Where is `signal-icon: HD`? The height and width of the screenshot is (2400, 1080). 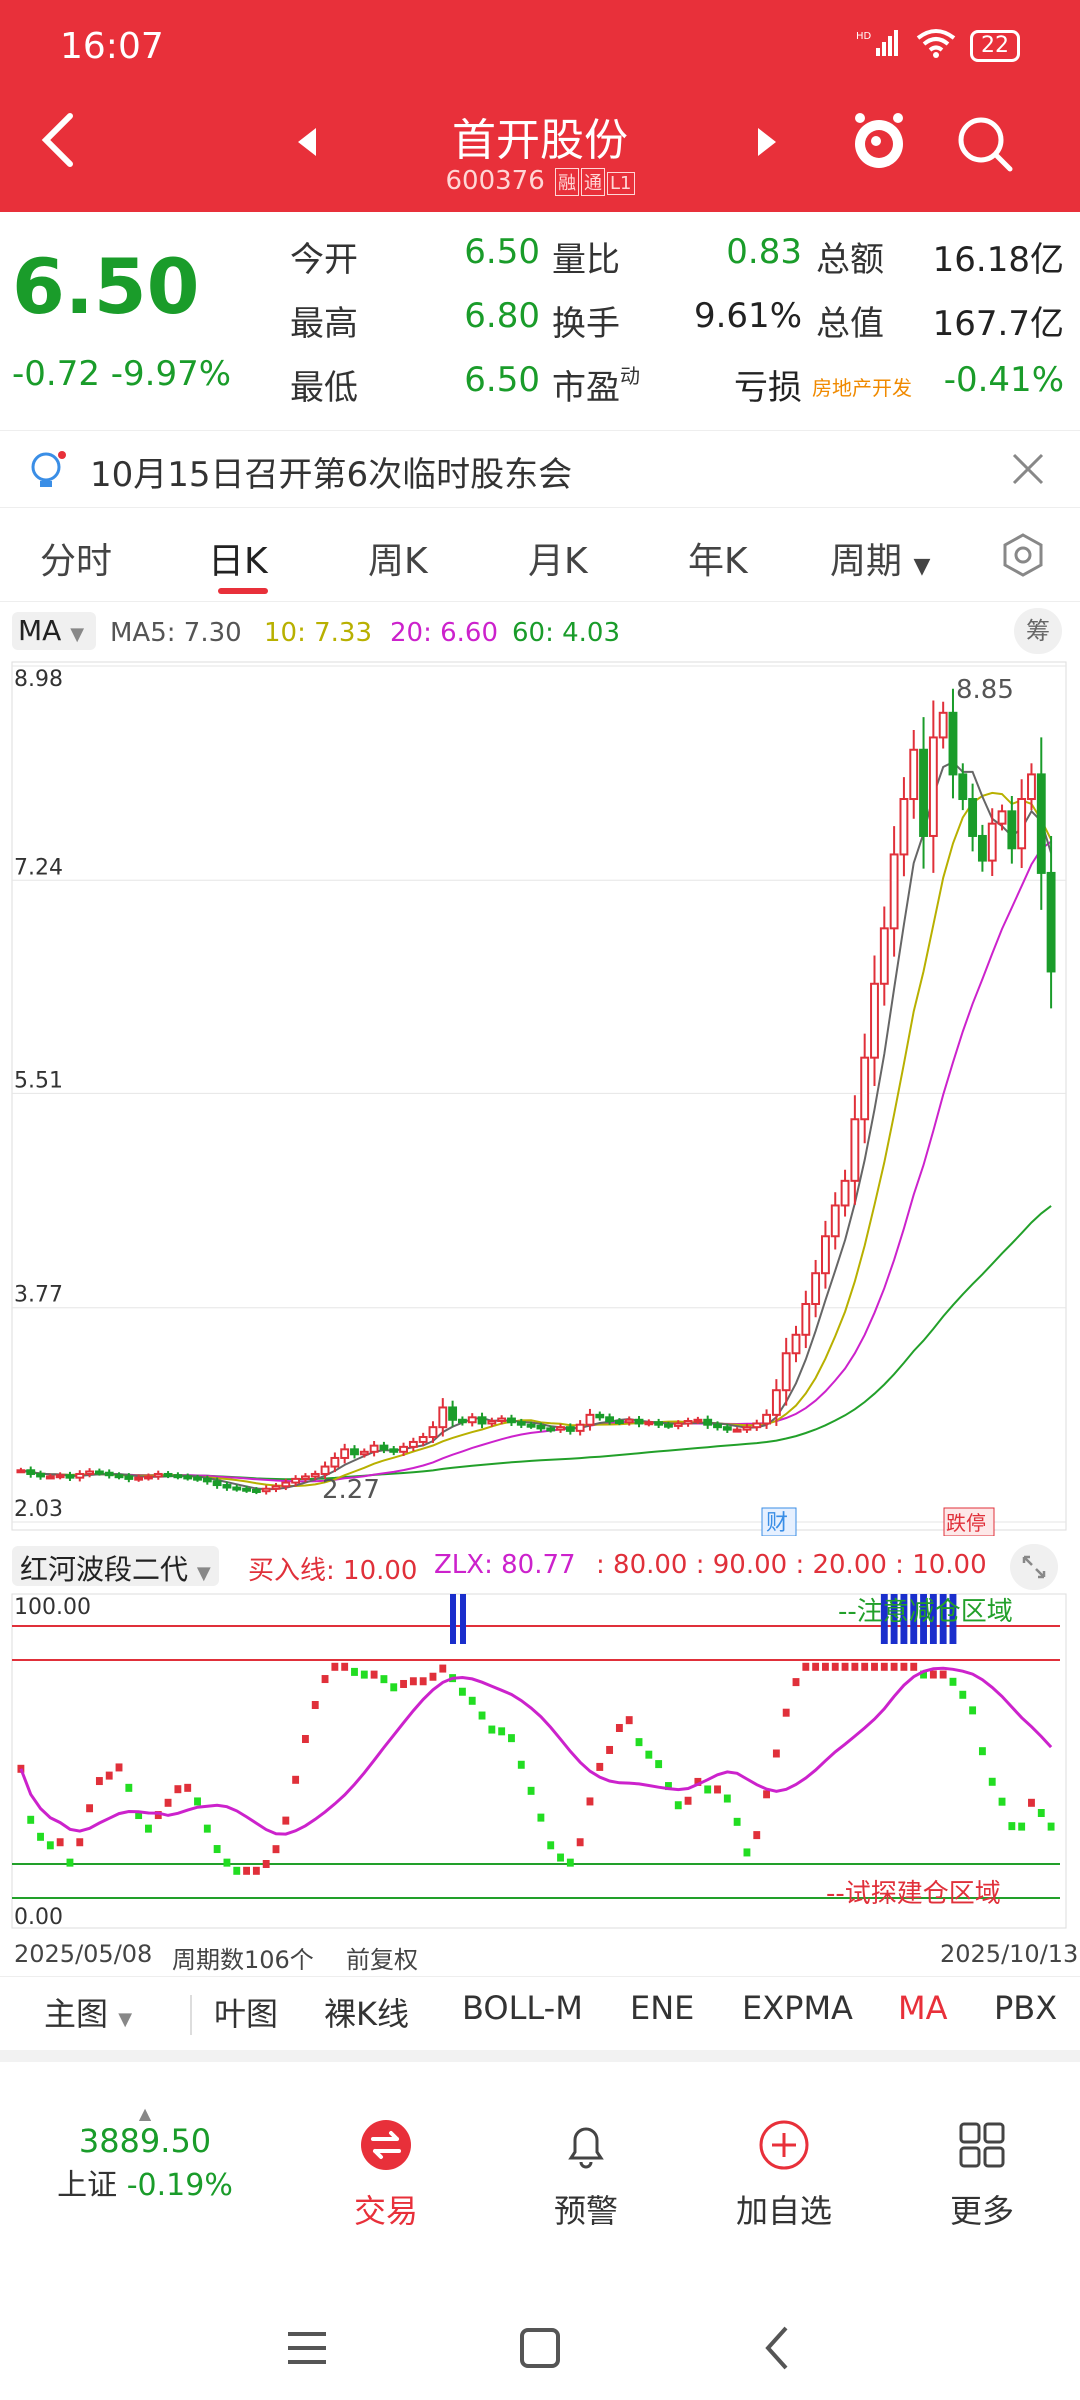 signal-icon: HD is located at coordinates (879, 46).